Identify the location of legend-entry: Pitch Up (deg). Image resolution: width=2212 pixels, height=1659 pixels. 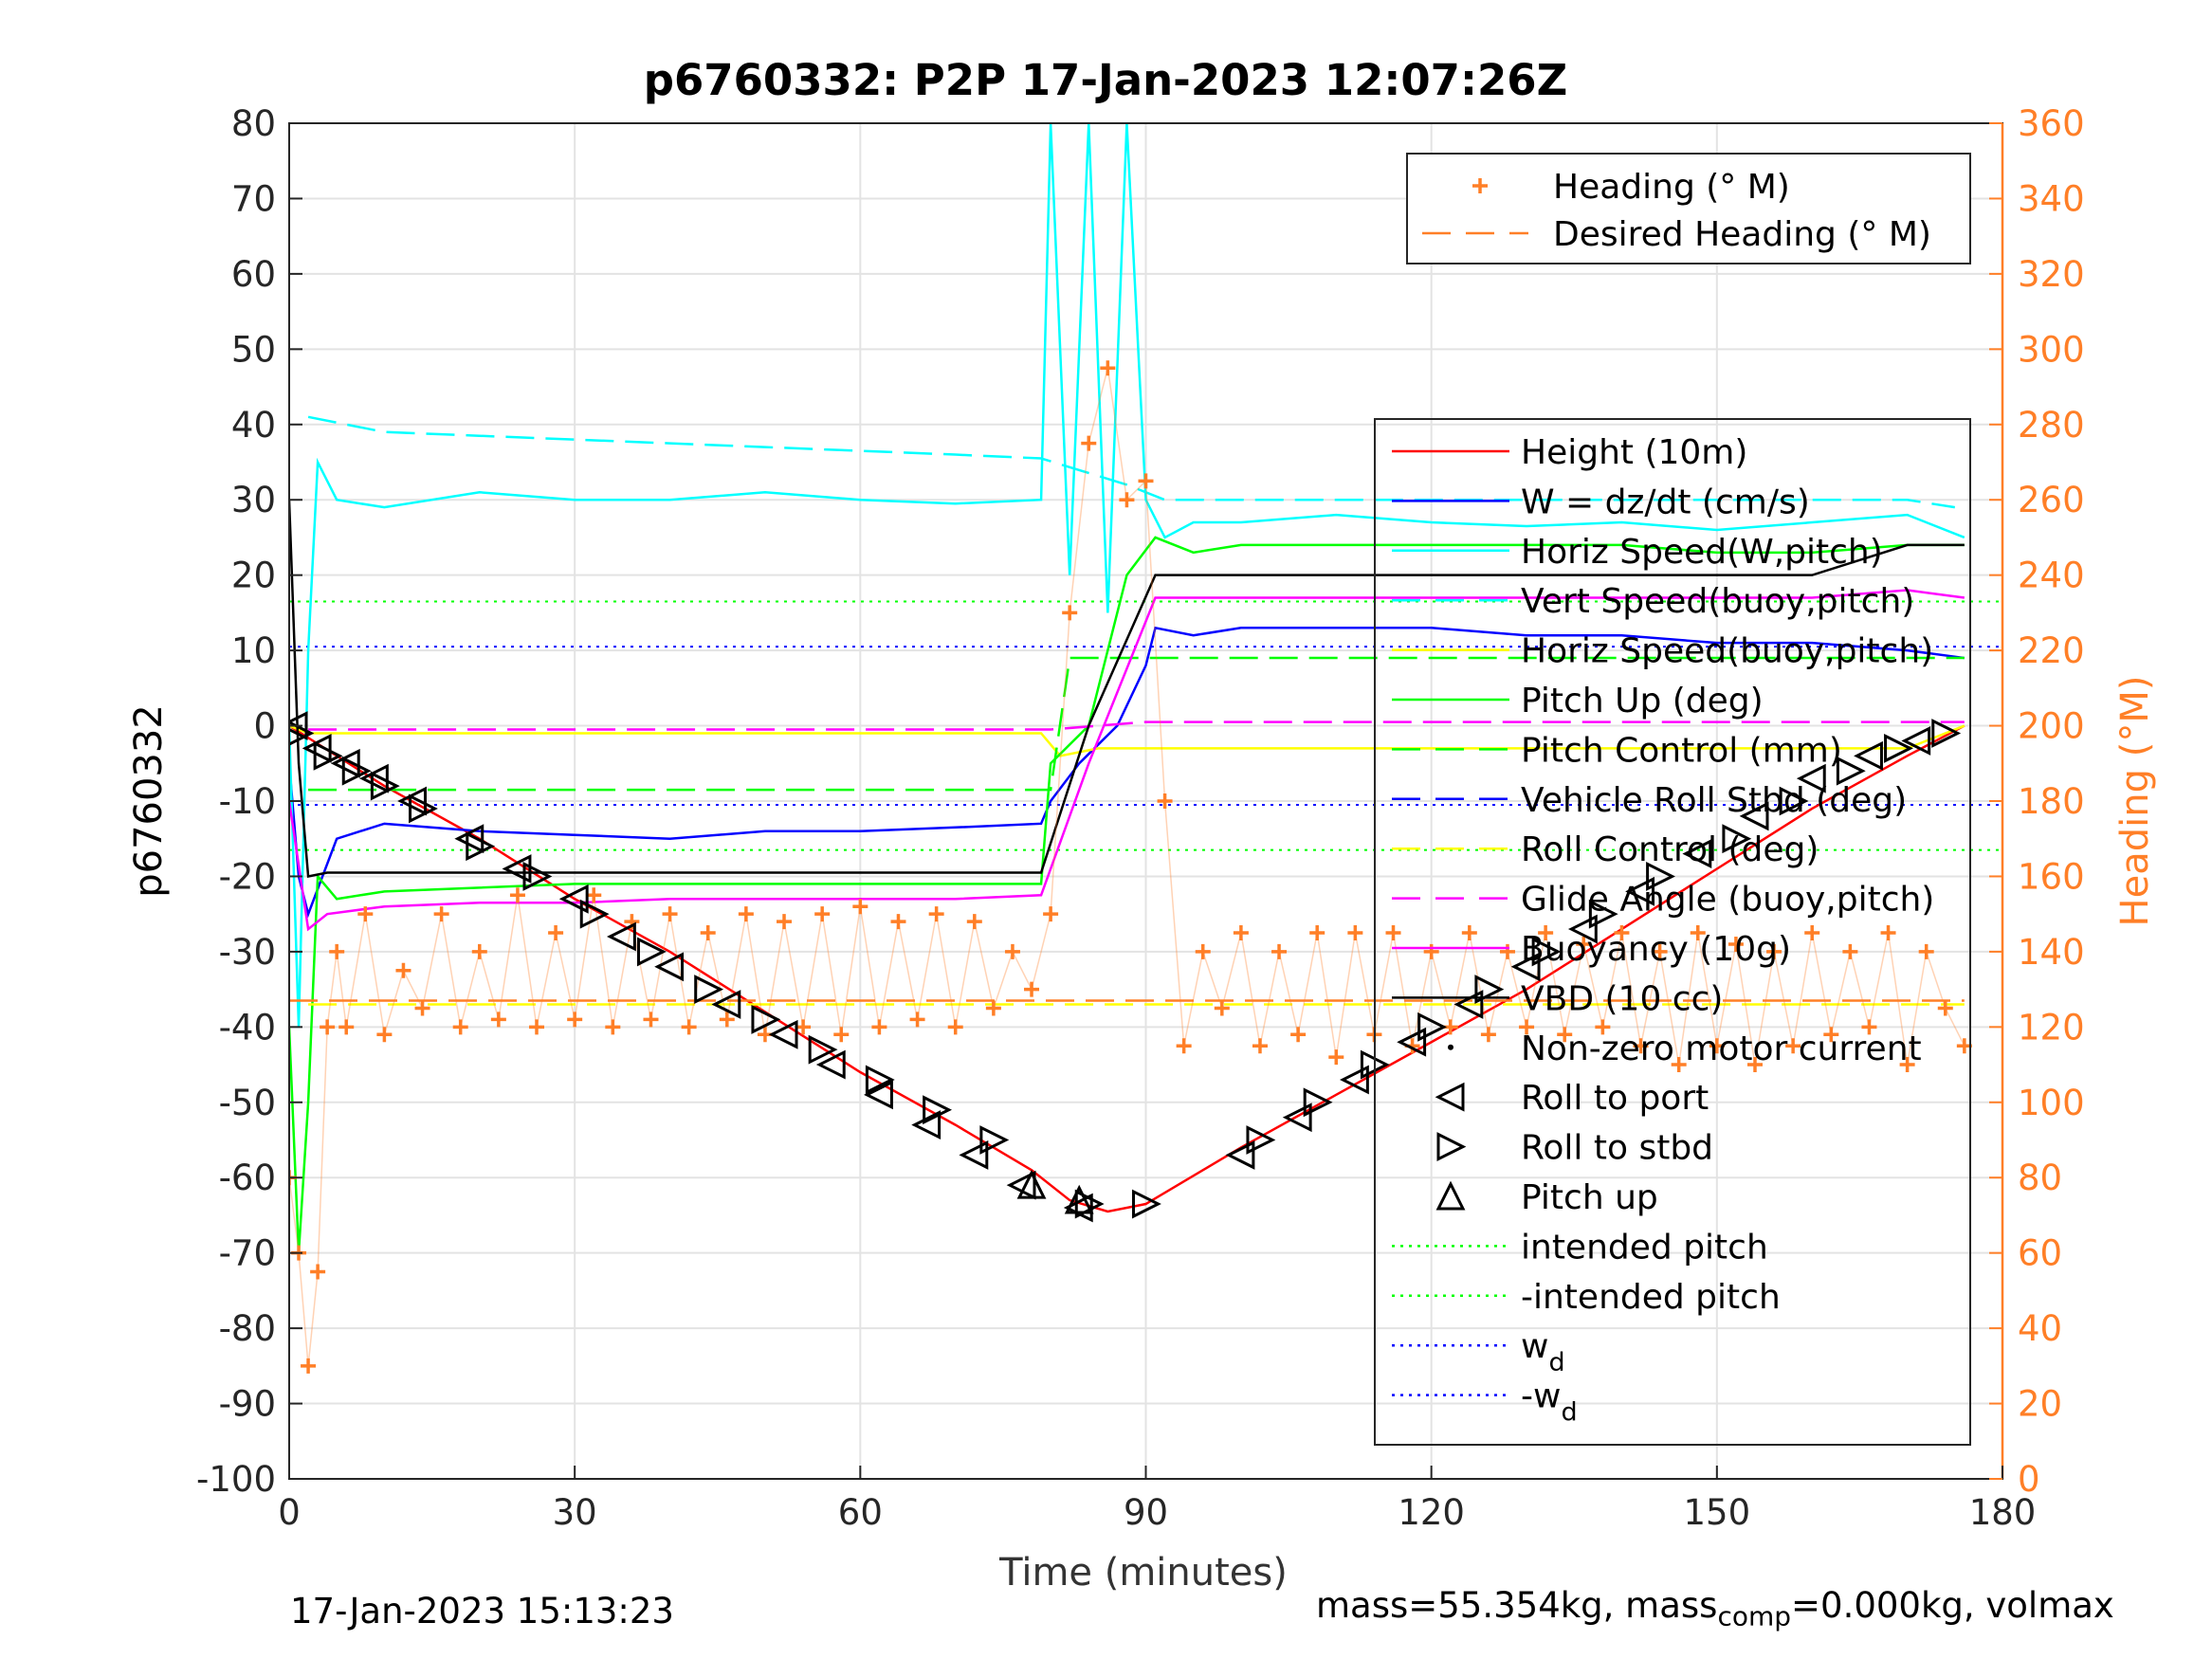
(1578, 701).